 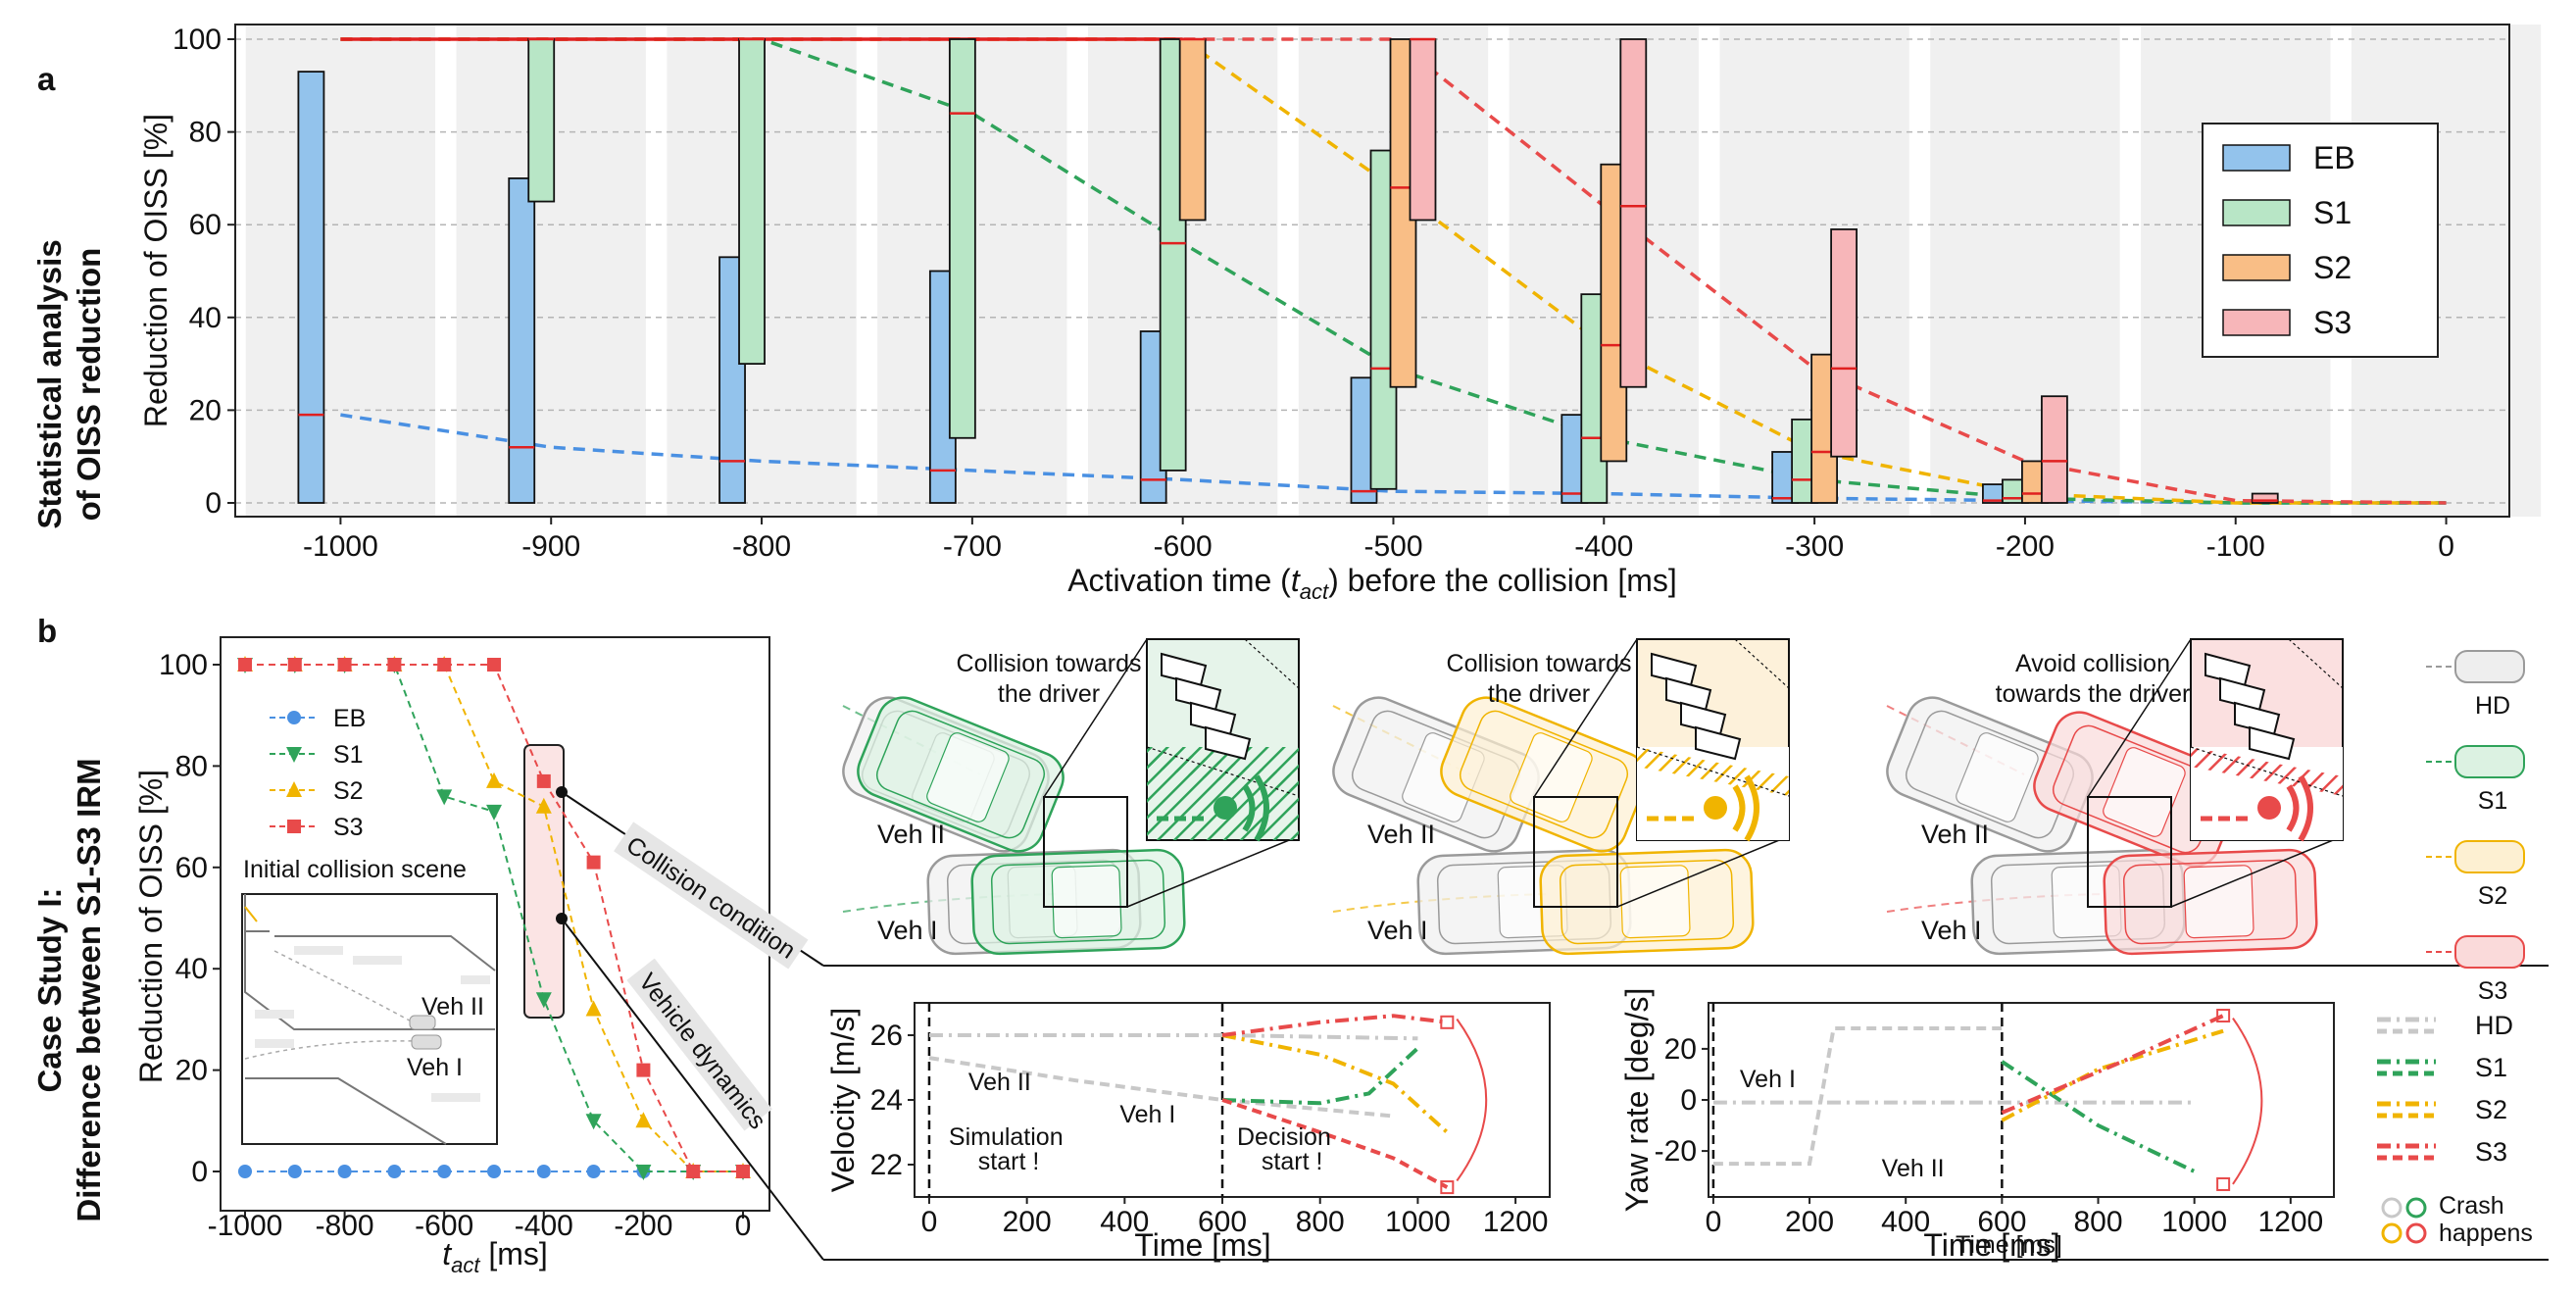 I want to click on legend-label-s3: S3, so click(x=348, y=827).